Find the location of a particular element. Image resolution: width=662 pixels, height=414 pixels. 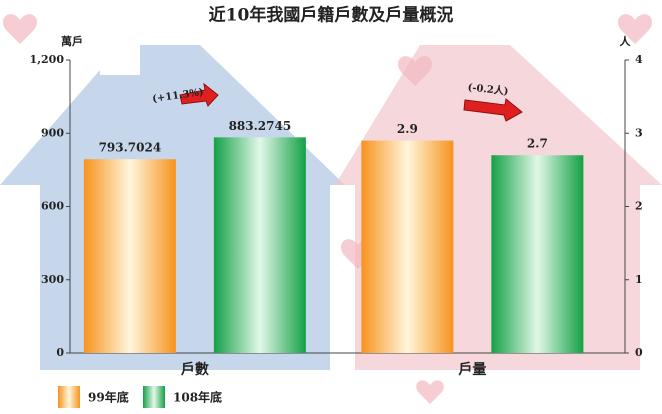

y2-axis-label: 人 is located at coordinates (626, 41).